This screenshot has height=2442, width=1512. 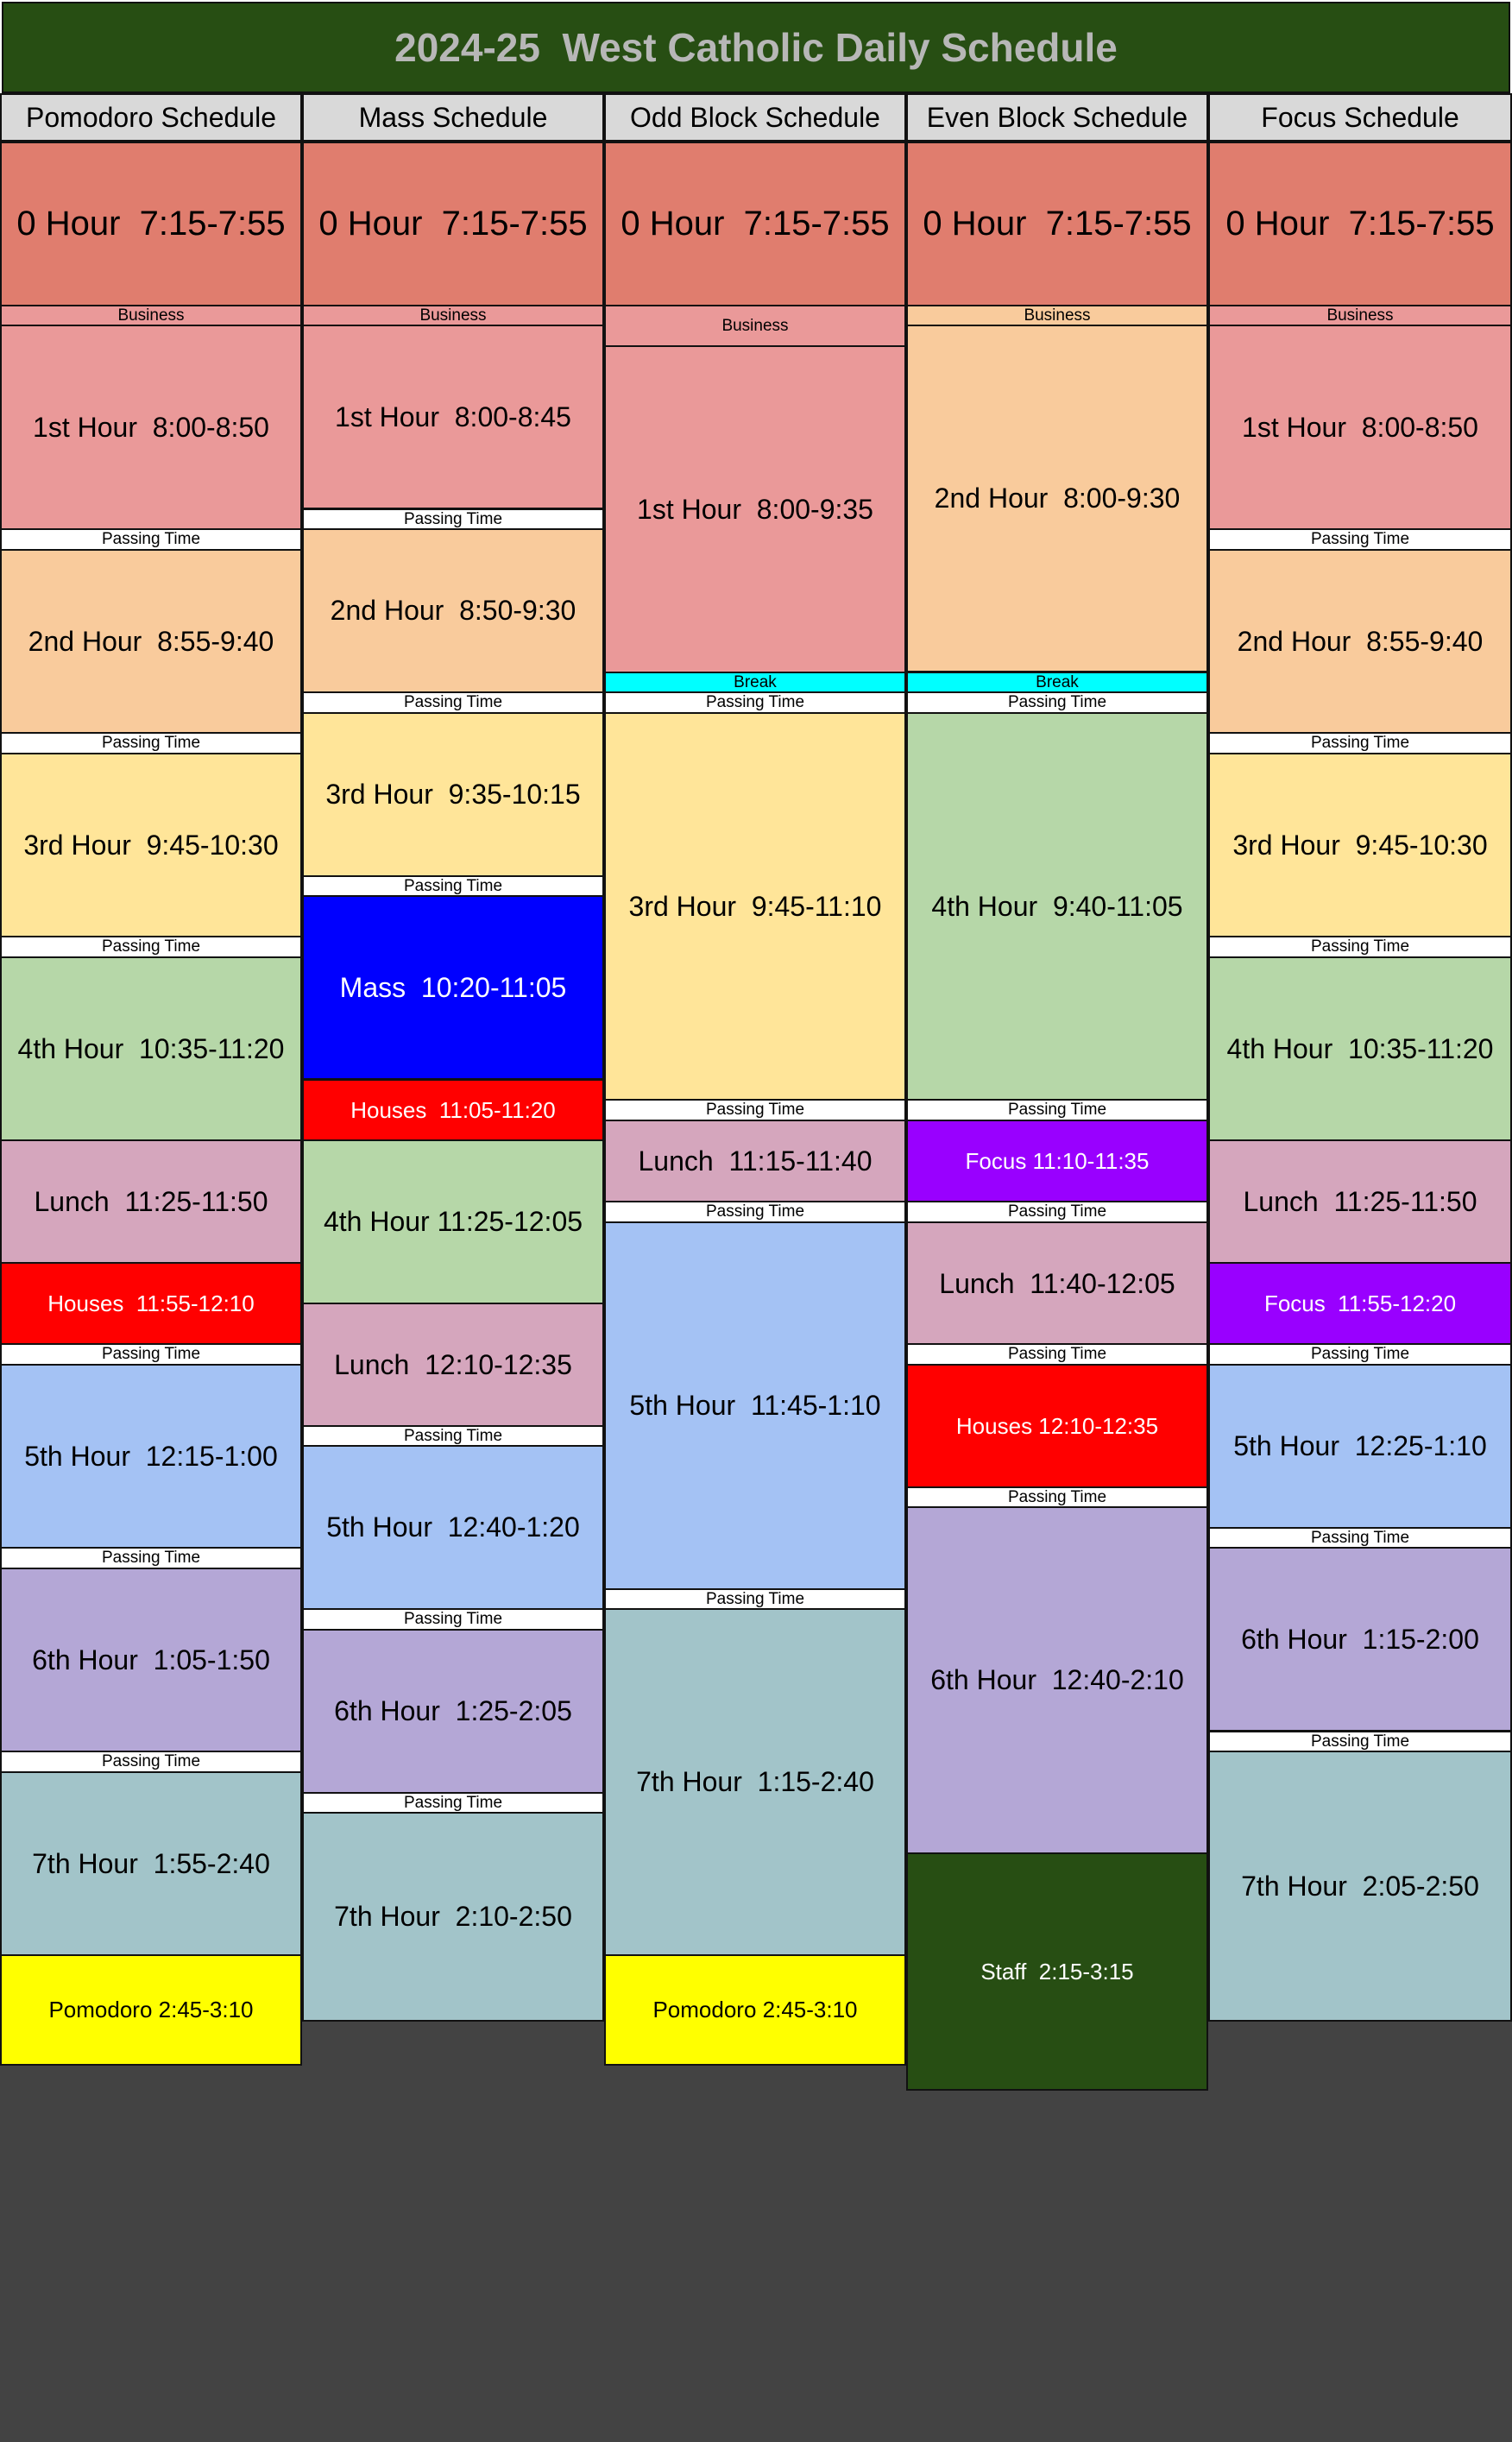 I want to click on page-title: 2024-25 West Catholic Daily Schedule, so click(x=756, y=47).